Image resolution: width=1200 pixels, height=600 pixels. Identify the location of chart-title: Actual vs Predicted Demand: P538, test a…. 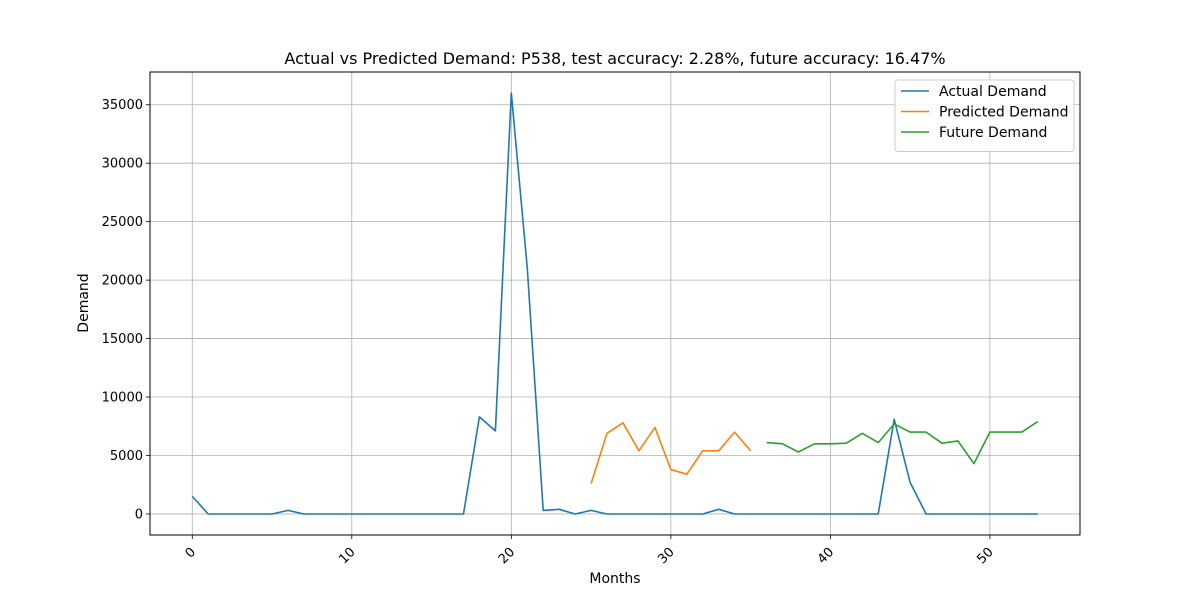
(614, 58).